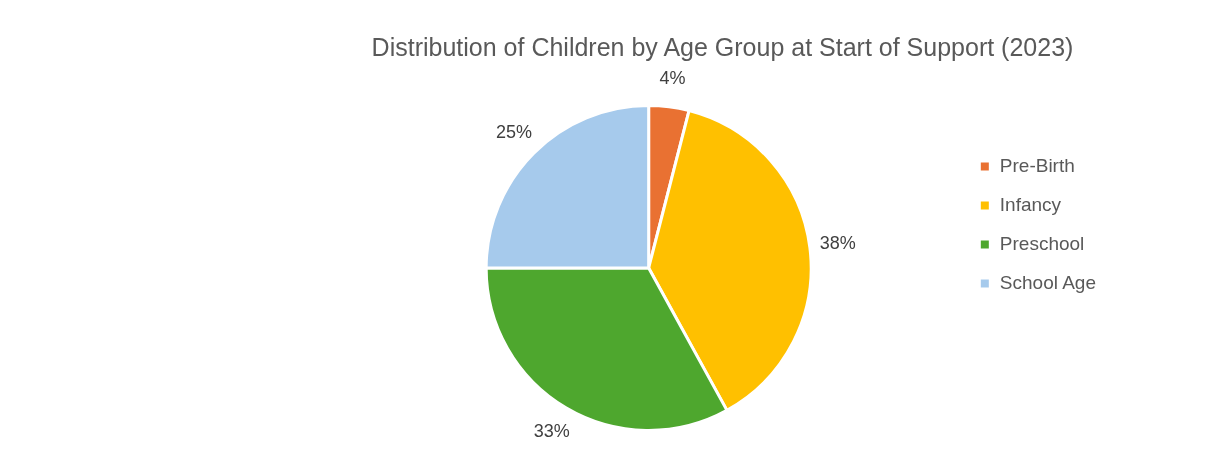  Describe the element at coordinates (672, 77) in the screenshot. I see `data-label: 4%` at that location.